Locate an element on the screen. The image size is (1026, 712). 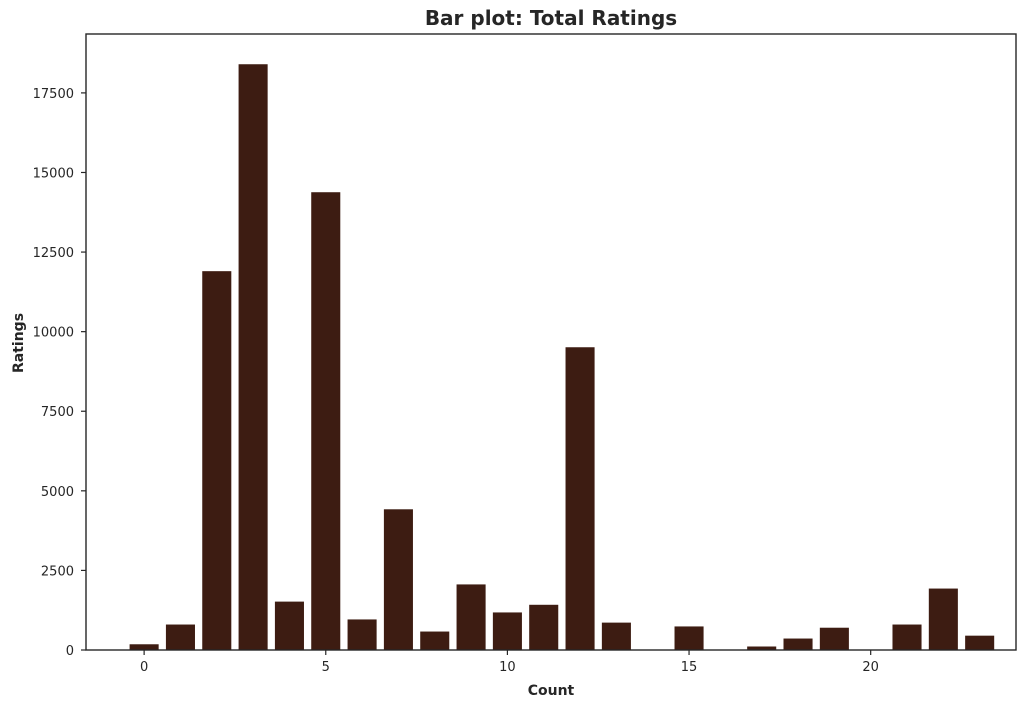
y-tick-label: 0 is located at coordinates (70, 651).